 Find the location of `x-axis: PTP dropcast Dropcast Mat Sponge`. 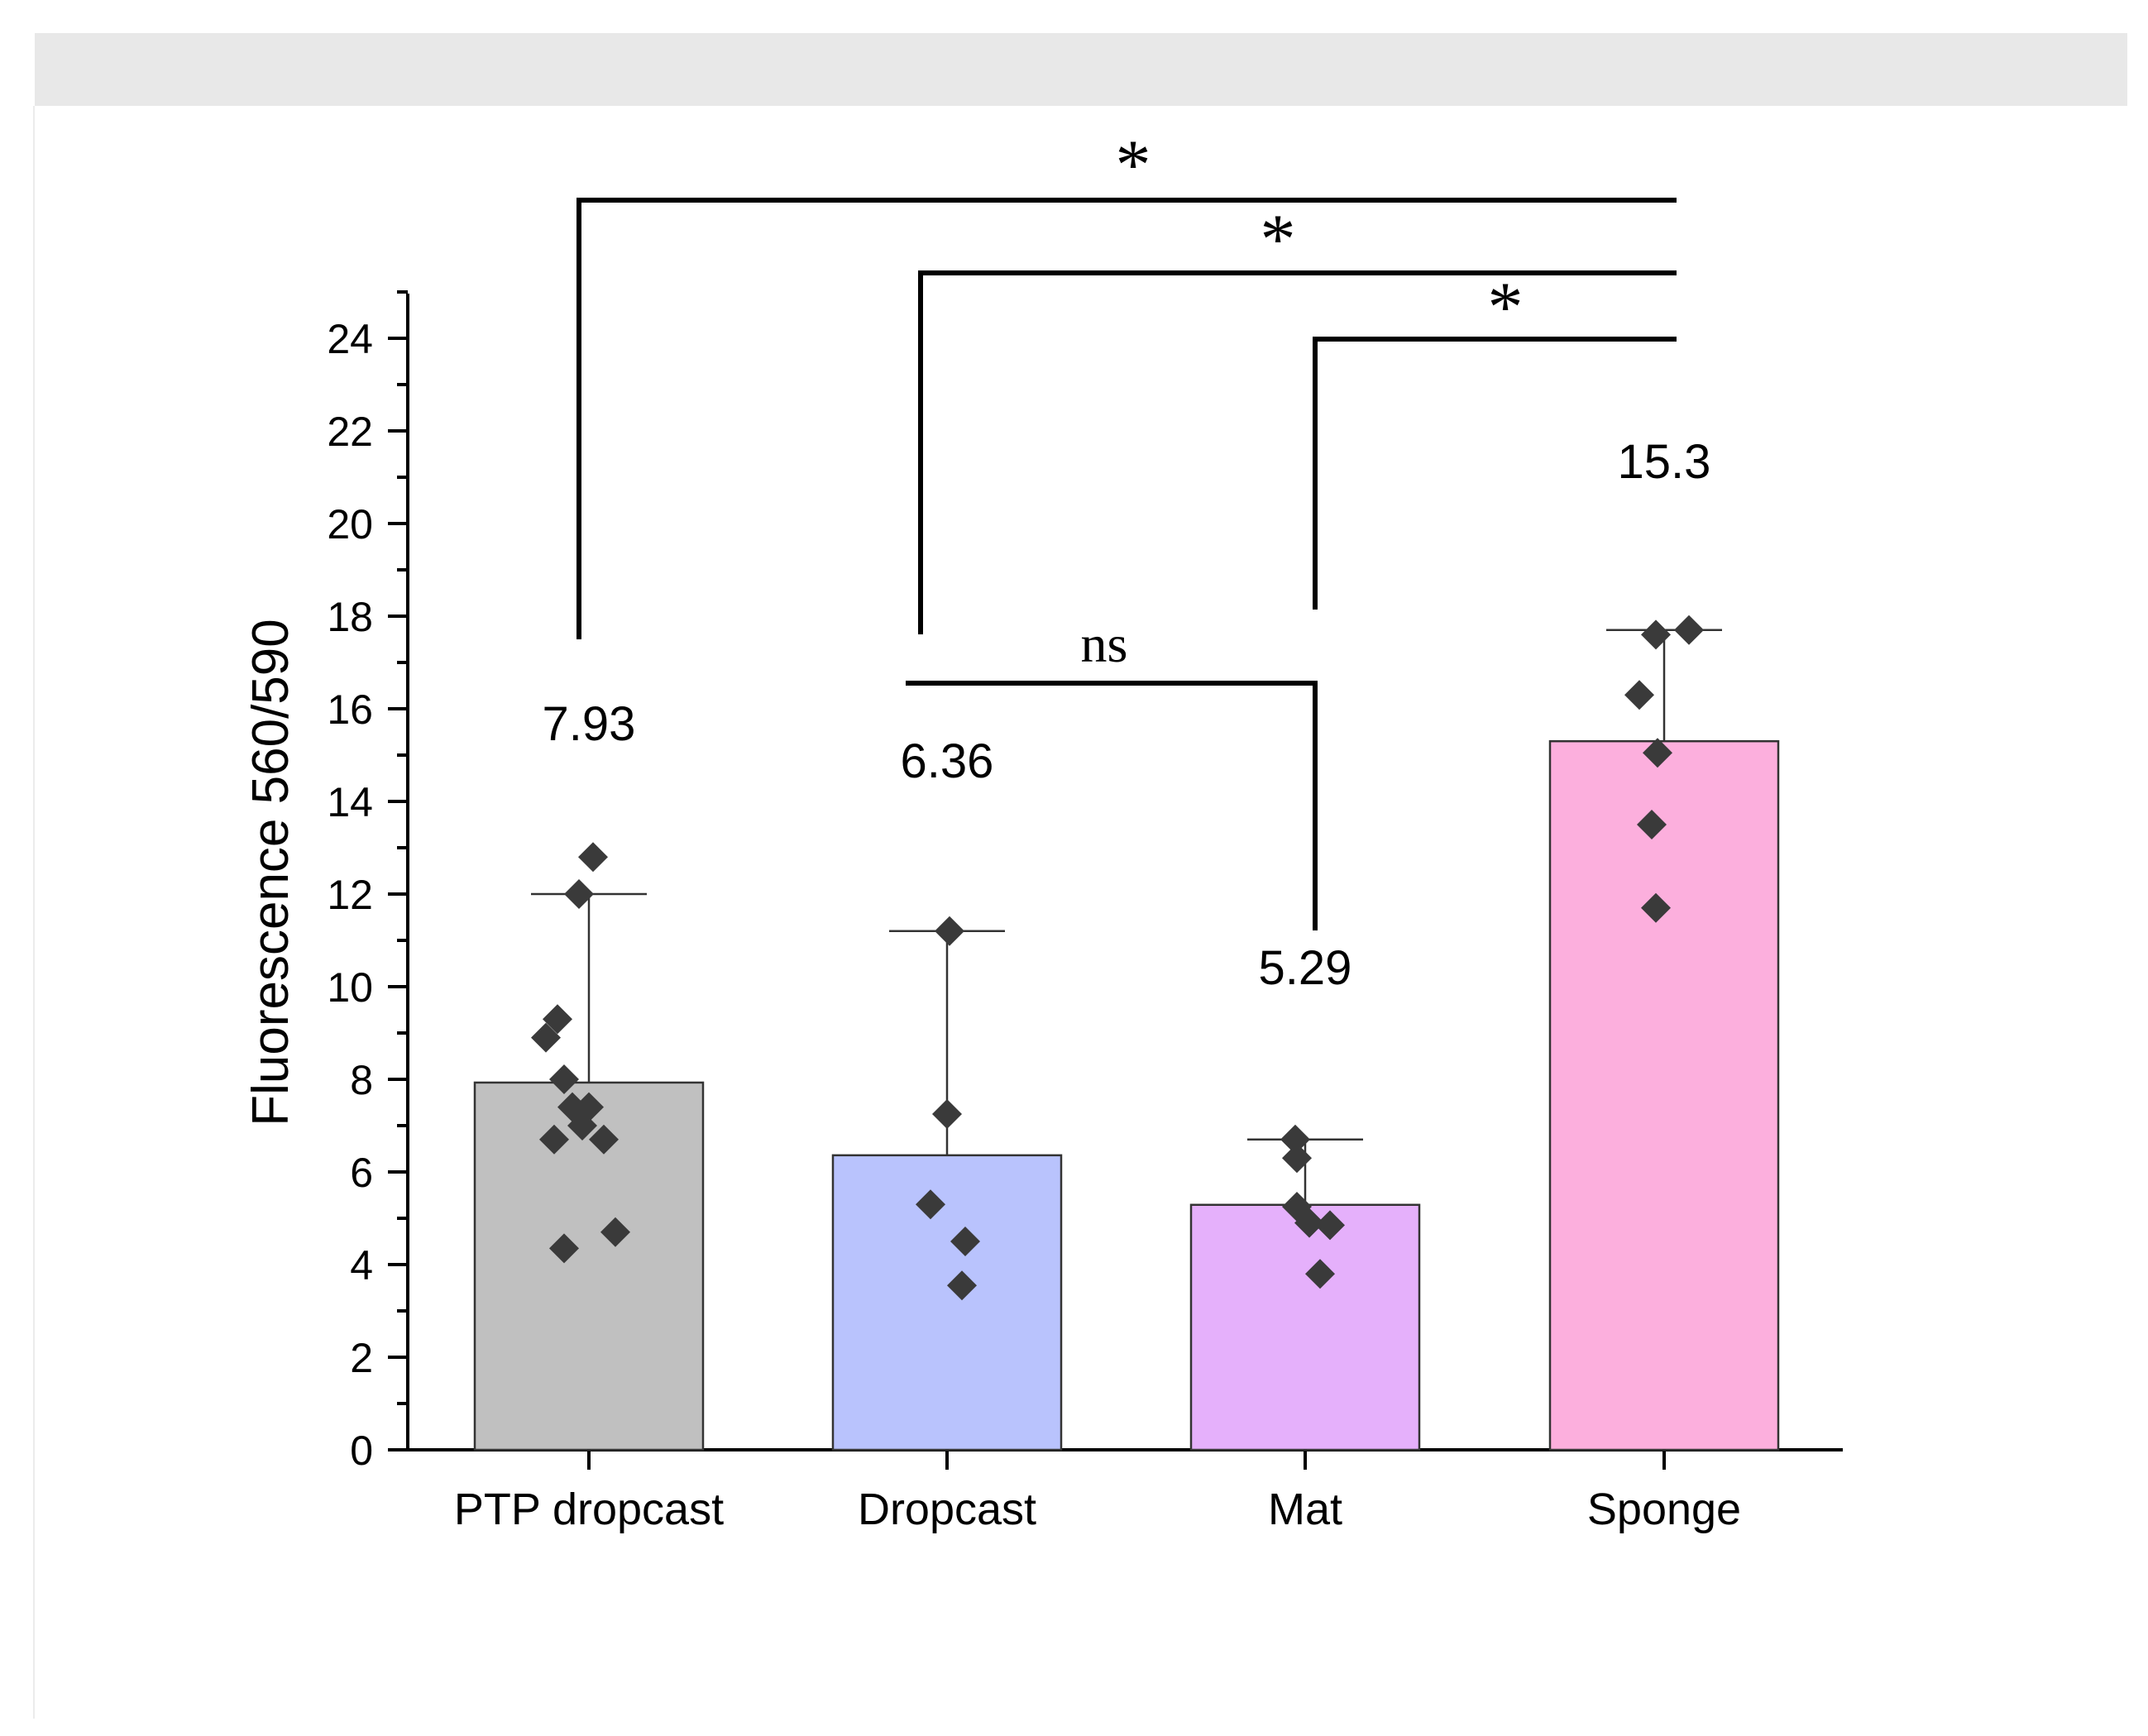

x-axis: PTP dropcast Dropcast Mat Sponge is located at coordinates (1125, 1491).